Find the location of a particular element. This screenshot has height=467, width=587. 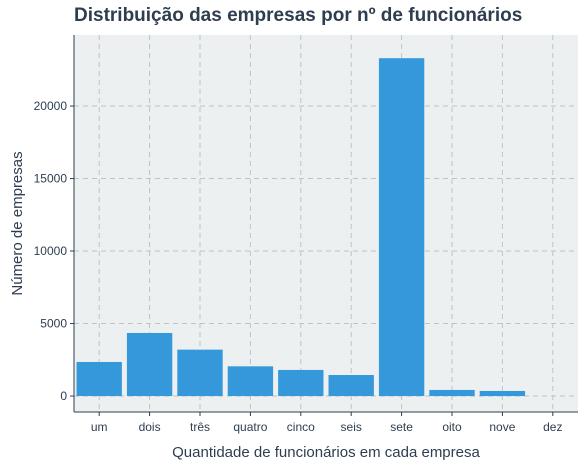

y-tick-label: 5000 is located at coordinates (53, 324).